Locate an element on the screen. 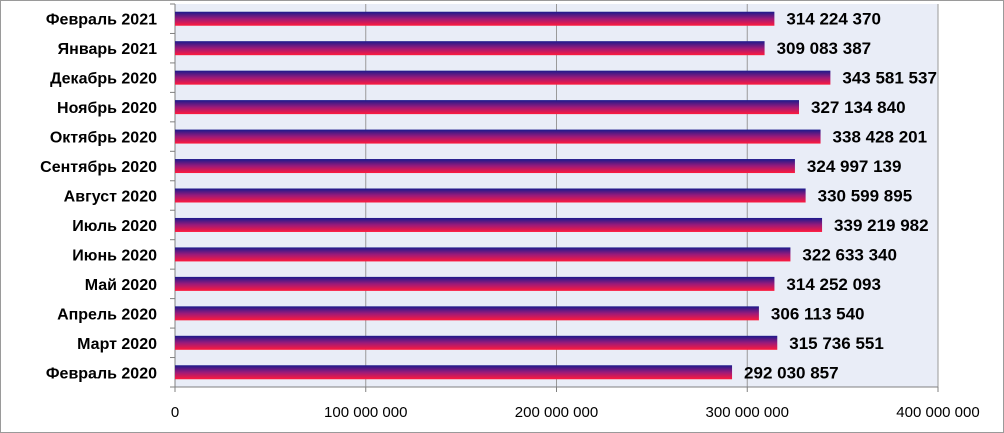  data-label: 339 219 982 is located at coordinates (881, 225).